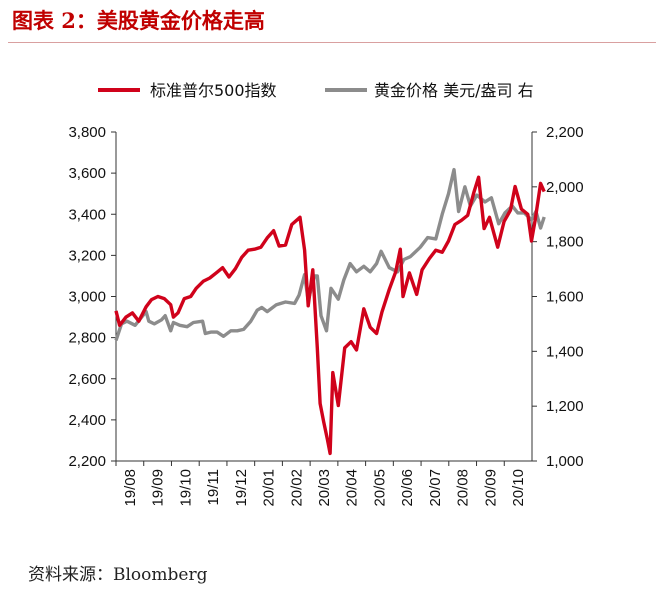 Image resolution: width=663 pixels, height=595 pixels. What do you see at coordinates (87, 379) in the screenshot?
I see `left-tick-label: 2,600` at bounding box center [87, 379].